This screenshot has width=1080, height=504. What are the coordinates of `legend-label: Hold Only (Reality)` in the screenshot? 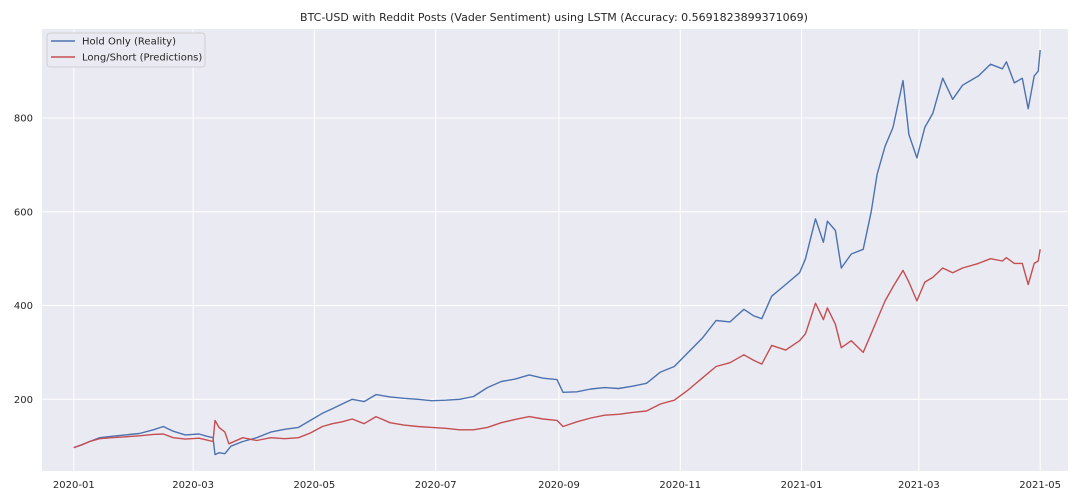 It's located at (129, 42).